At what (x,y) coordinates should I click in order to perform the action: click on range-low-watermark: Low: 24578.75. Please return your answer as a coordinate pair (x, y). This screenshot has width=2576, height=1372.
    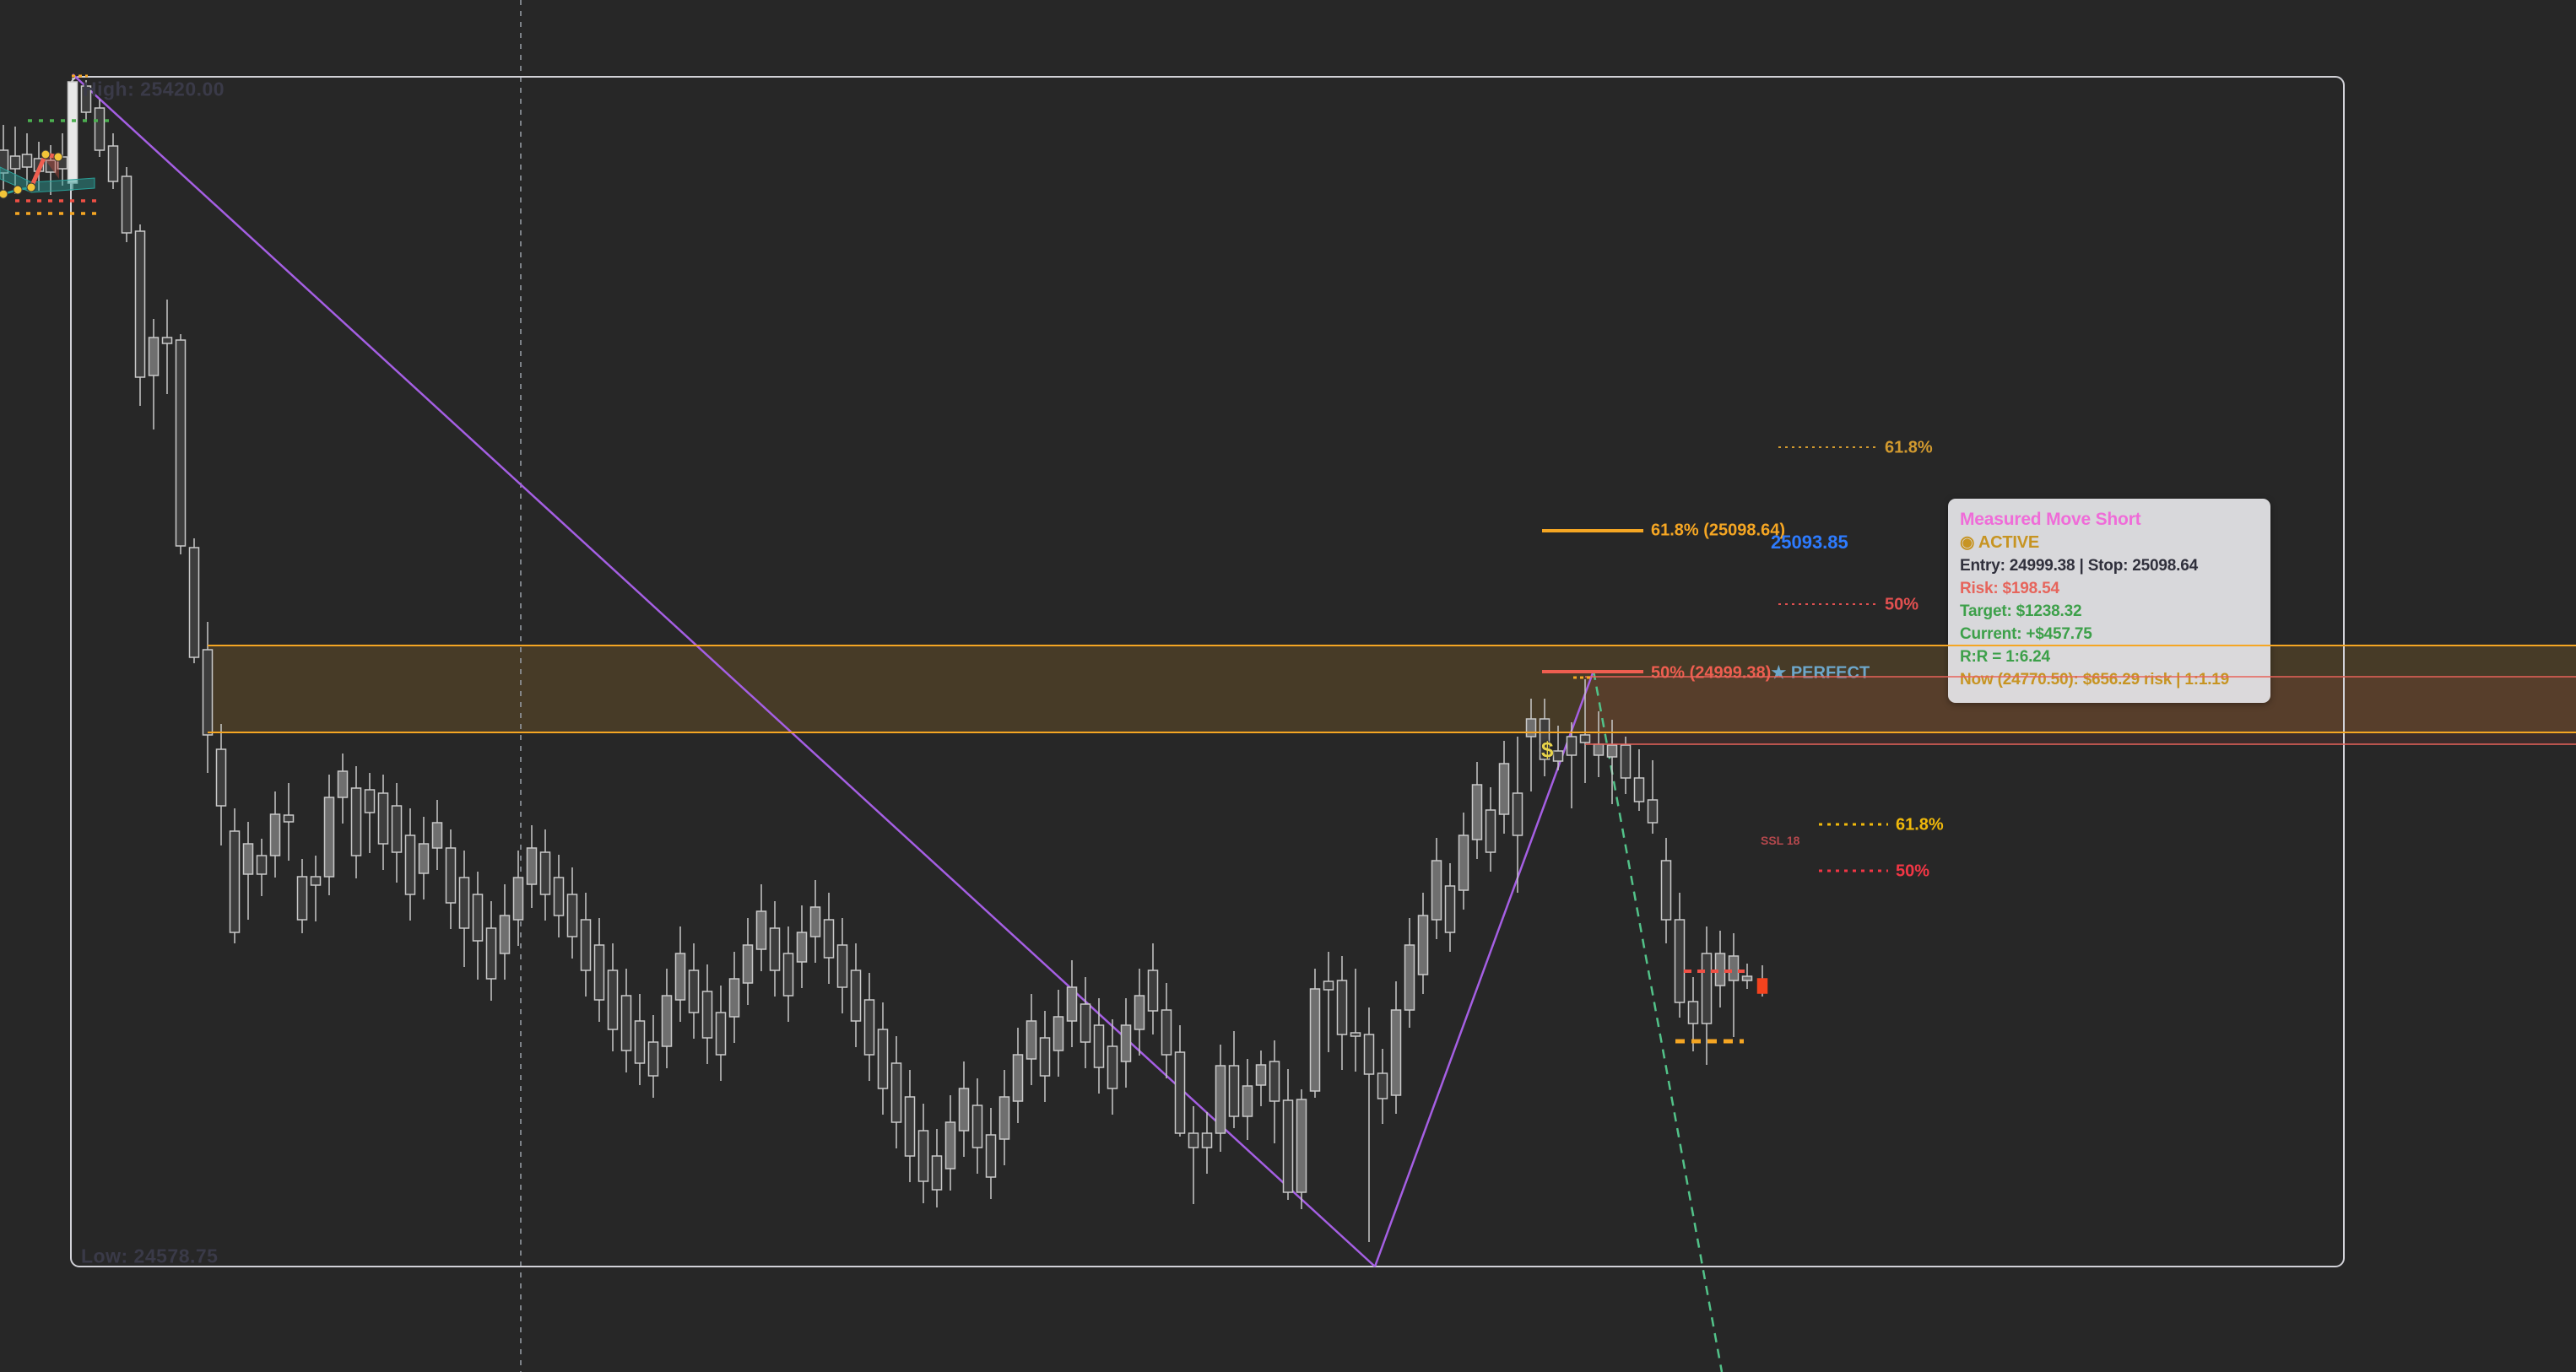
    Looking at the image, I should click on (150, 1256).